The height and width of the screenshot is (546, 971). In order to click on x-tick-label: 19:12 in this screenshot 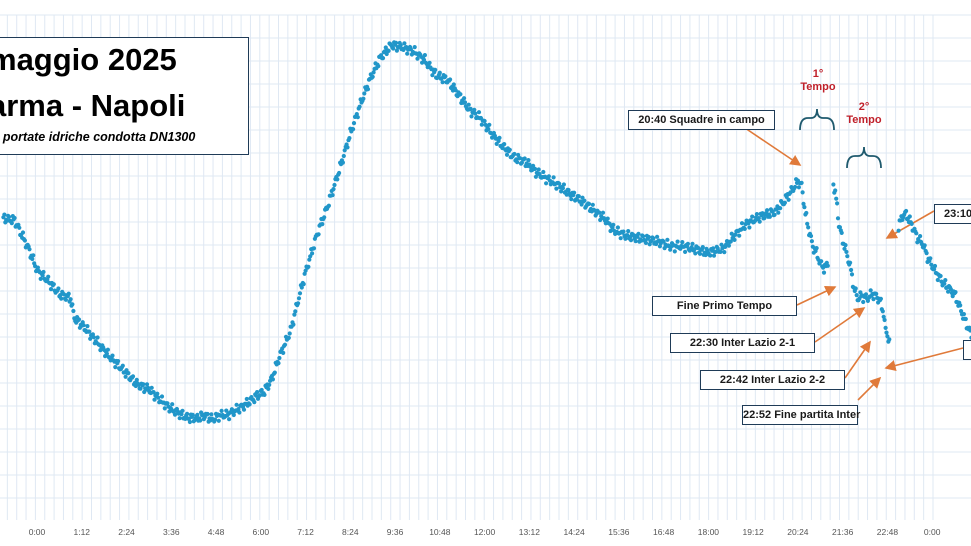, I will do `click(754, 532)`.